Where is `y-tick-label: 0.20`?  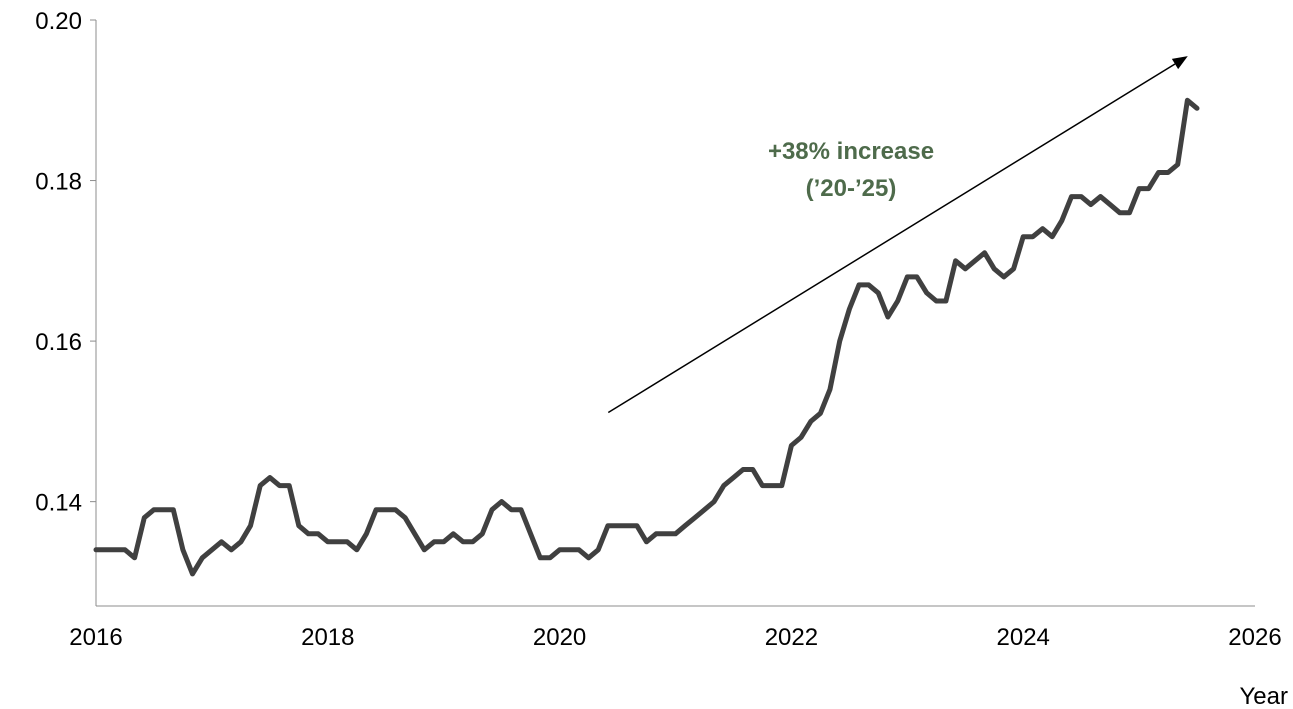
y-tick-label: 0.20 is located at coordinates (58, 21).